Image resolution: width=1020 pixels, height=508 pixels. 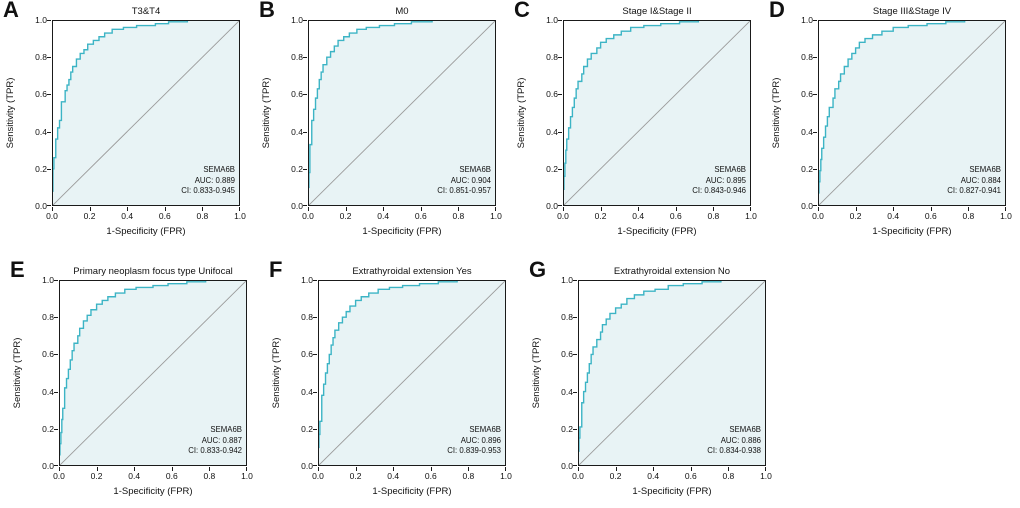 What do you see at coordinates (725, 180) in the screenshot?
I see `auc-value: AUC: 0.895` at bounding box center [725, 180].